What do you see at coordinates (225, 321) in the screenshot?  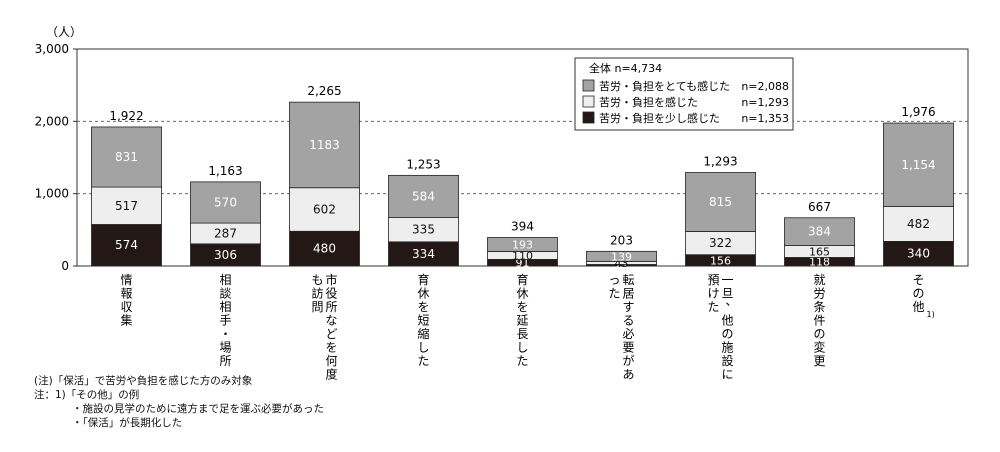 I see `category-label: 手` at bounding box center [225, 321].